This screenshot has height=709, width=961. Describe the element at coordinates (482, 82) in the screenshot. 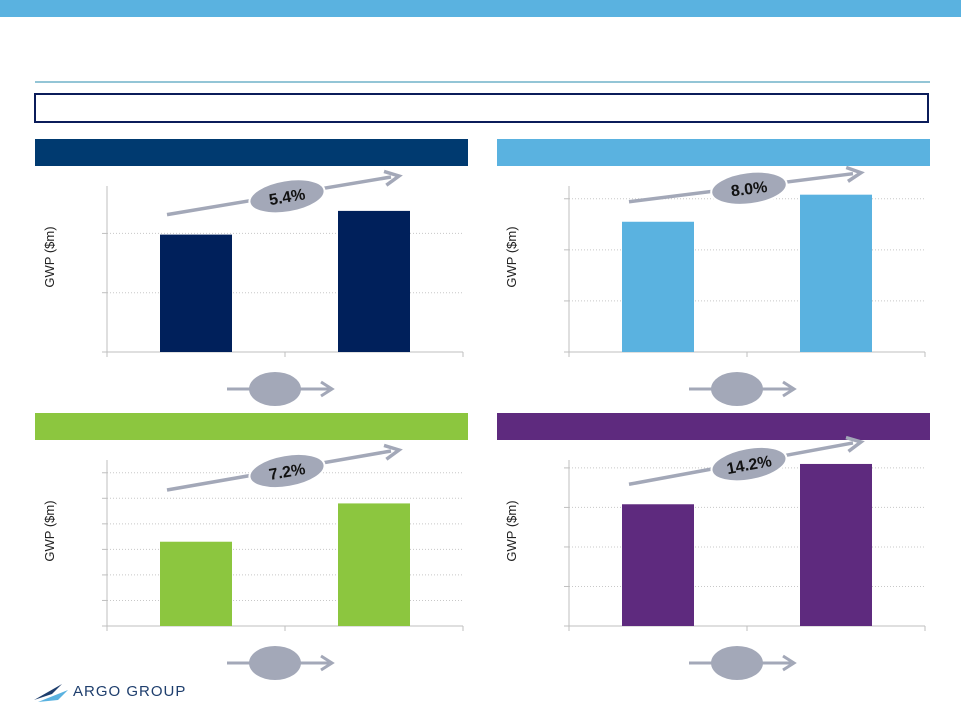

I see `title-rule` at that location.